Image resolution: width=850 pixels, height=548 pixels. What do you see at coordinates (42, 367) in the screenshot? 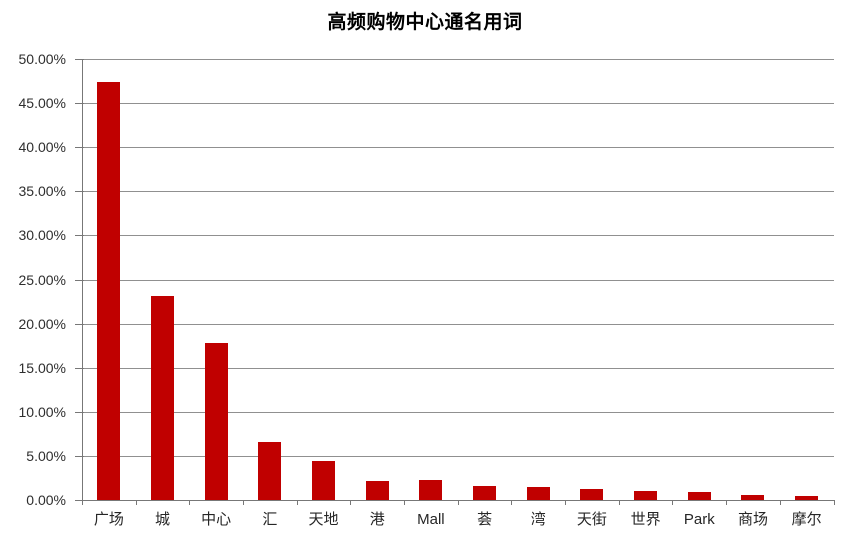
I see `y-tick-label: 15.00%` at bounding box center [42, 367].